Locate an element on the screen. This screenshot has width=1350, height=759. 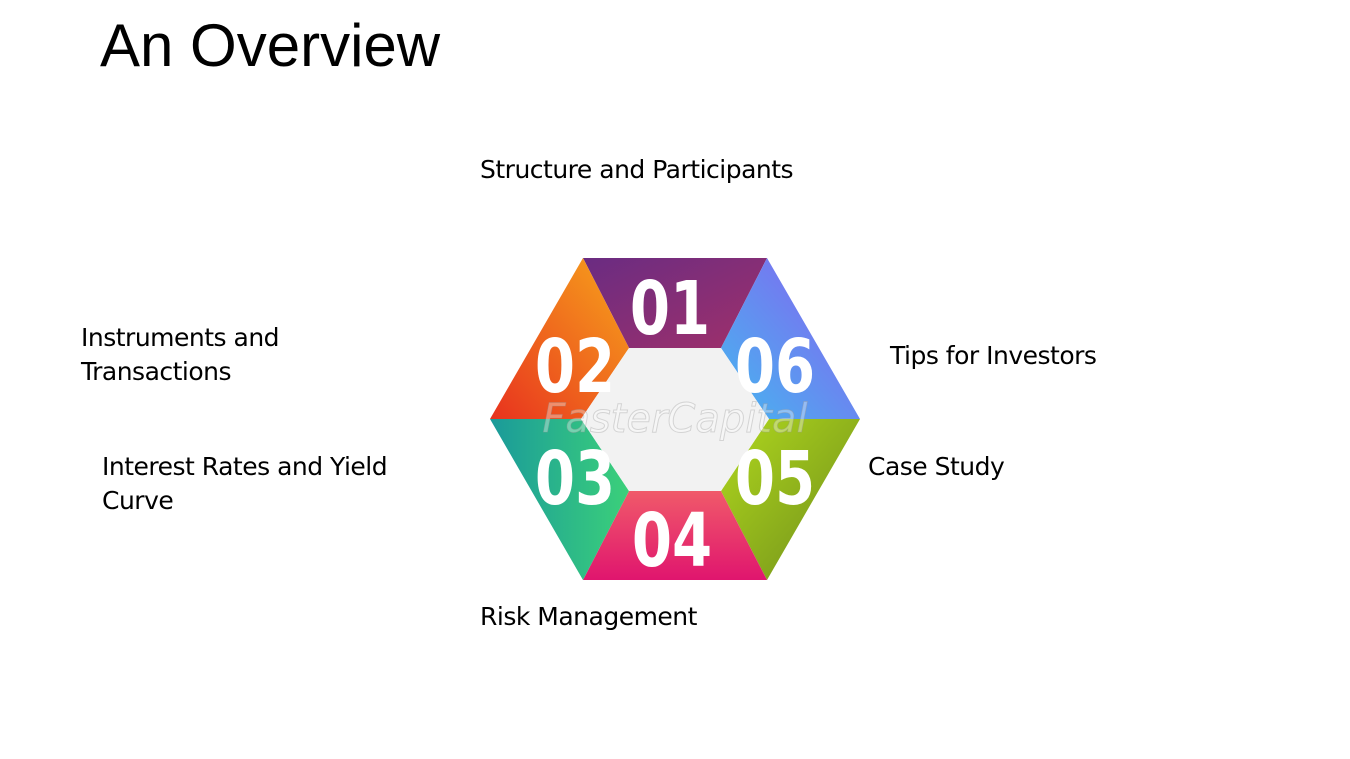
segment-04-number: 04 is located at coordinates (672, 540).